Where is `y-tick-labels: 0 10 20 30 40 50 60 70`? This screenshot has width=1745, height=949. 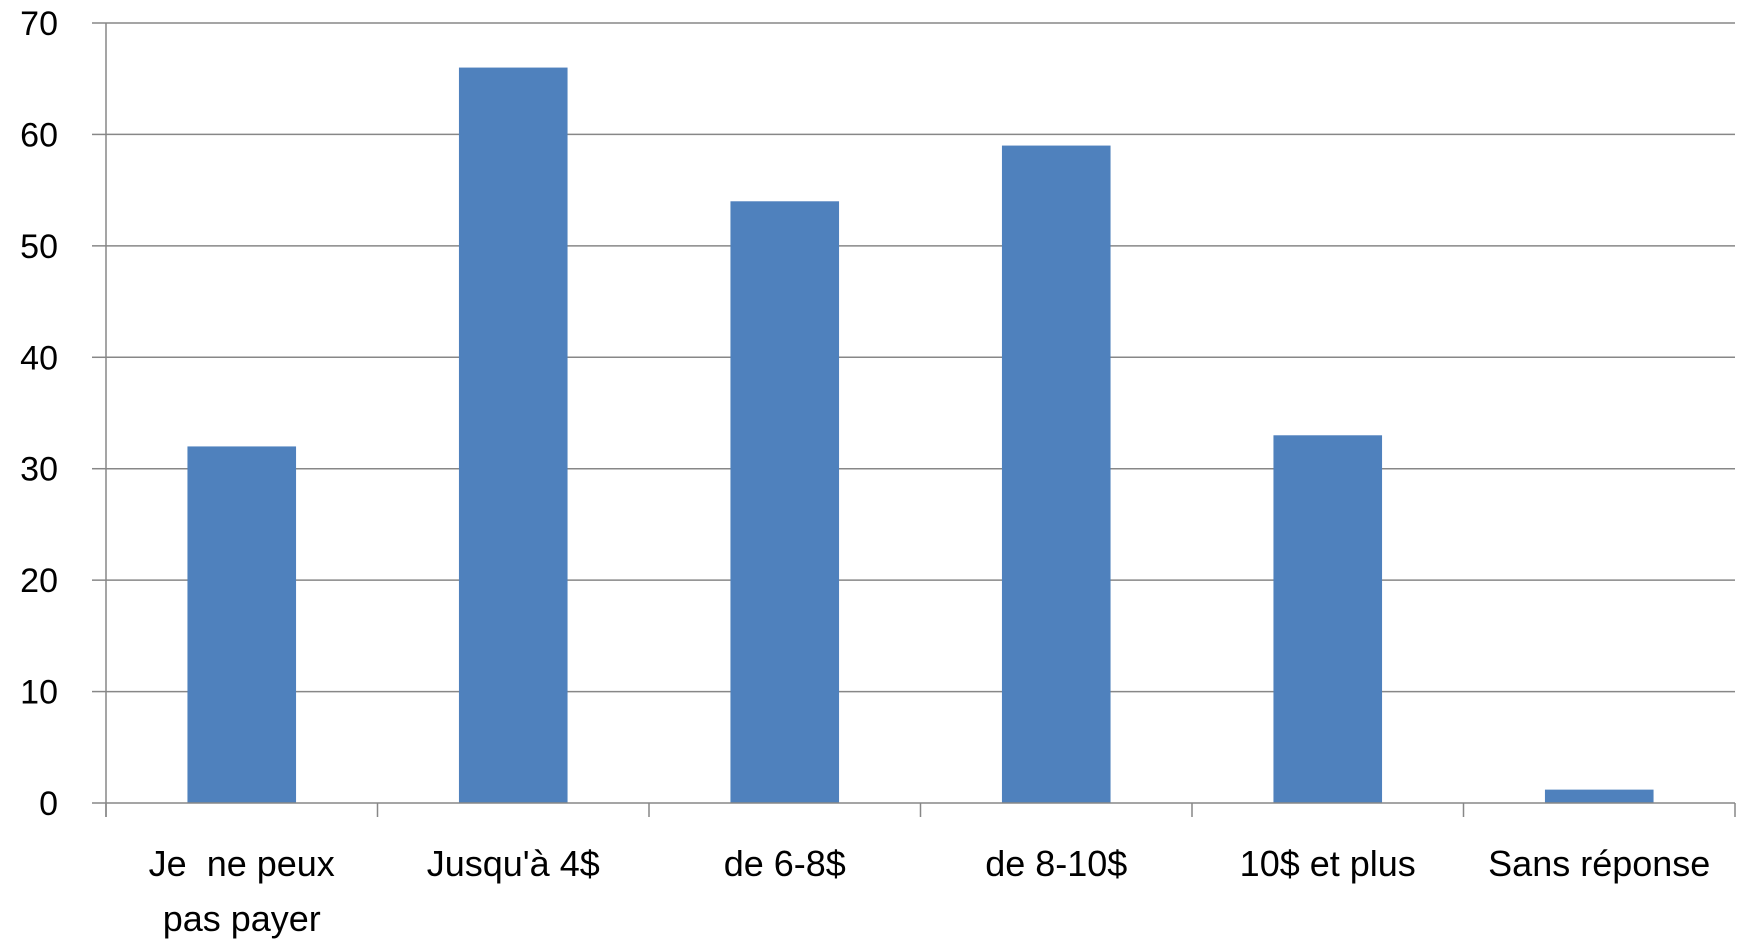
y-tick-labels: 0 10 20 30 40 50 60 70 is located at coordinates (39, 414).